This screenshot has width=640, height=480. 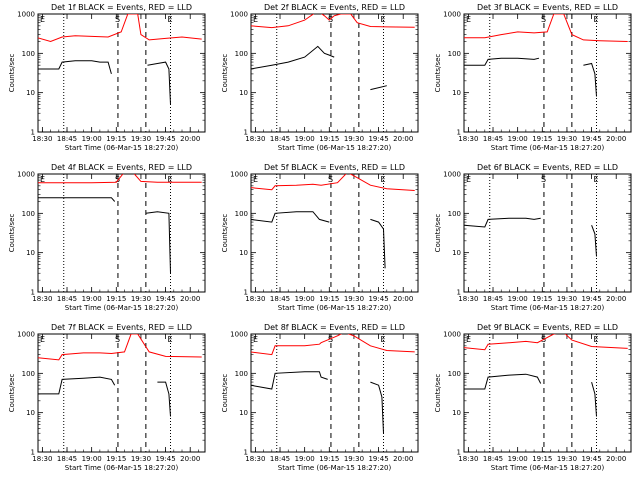 What do you see at coordinates (547, 167) in the screenshot?
I see `panel-title: Det 6f BLACK = Events, RED = LLD` at bounding box center [547, 167].